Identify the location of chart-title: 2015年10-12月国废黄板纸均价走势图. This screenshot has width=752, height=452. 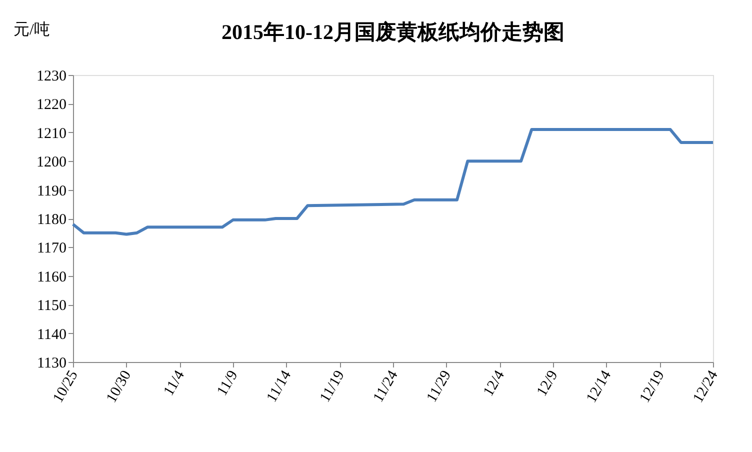
(393, 32).